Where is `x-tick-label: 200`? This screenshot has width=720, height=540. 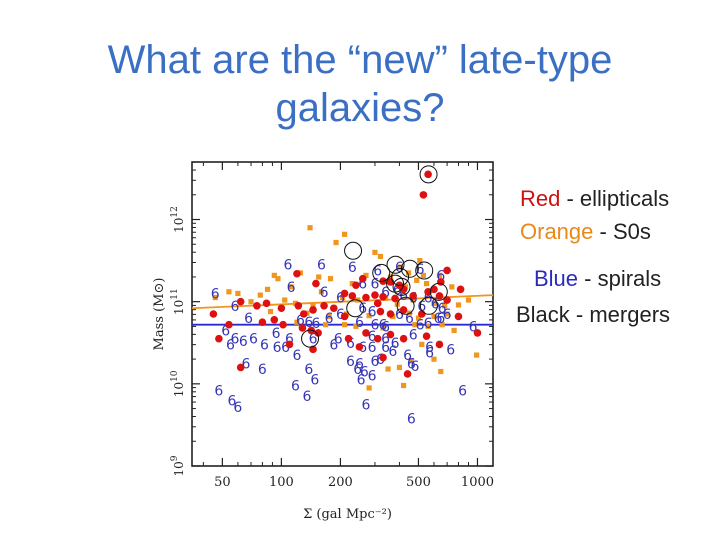 x-tick-label: 200 is located at coordinates (340, 482).